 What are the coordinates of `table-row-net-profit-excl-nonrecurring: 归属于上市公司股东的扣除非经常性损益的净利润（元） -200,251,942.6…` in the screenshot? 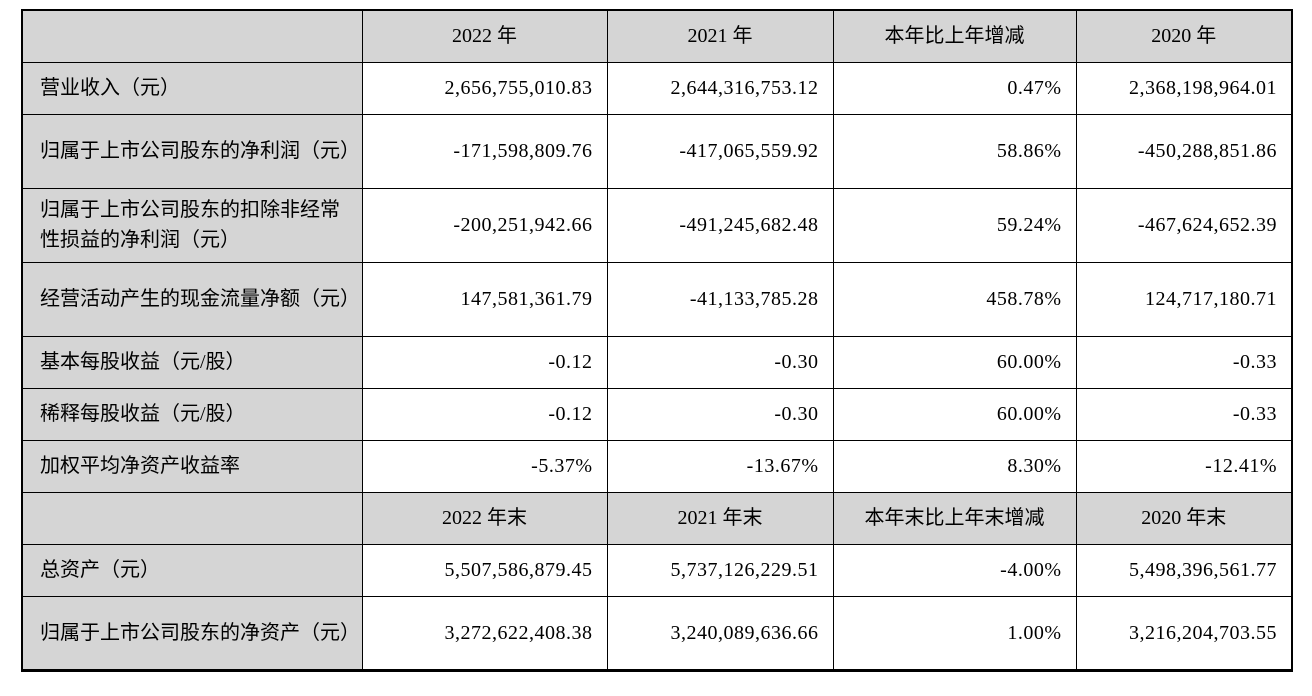 It's located at (657, 225).